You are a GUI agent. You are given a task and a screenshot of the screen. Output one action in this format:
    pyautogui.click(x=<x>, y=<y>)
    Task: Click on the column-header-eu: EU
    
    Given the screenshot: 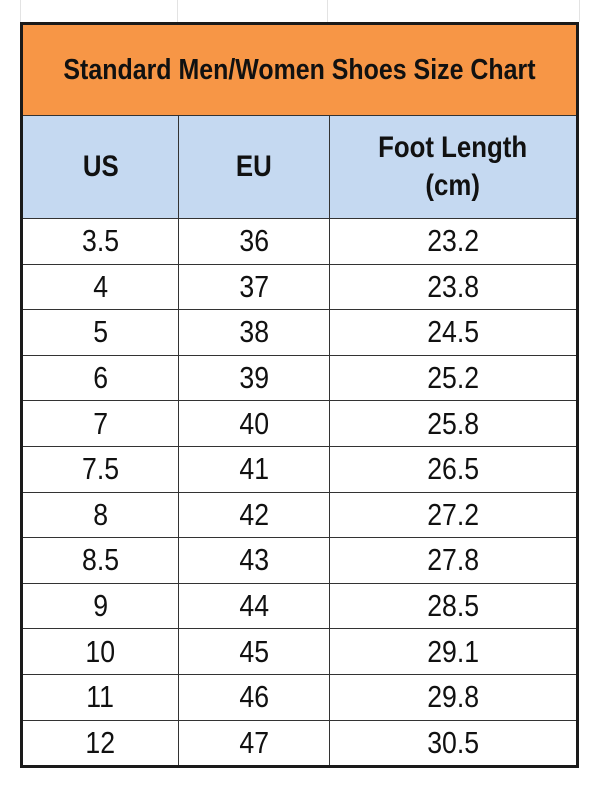 What is the action you would take?
    pyautogui.click(x=254, y=167)
    